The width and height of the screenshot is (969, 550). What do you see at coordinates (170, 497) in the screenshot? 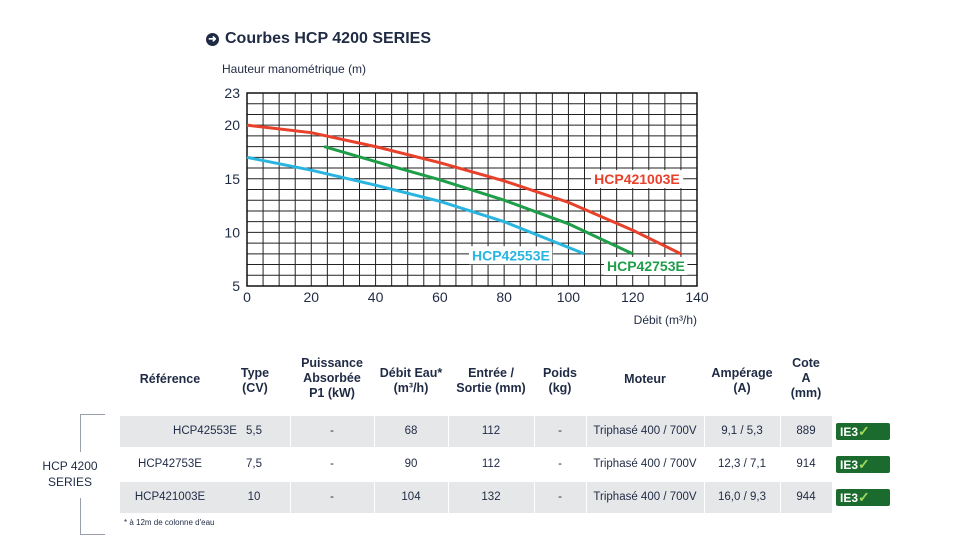
I see `cell-reference: HCP421003E` at bounding box center [170, 497].